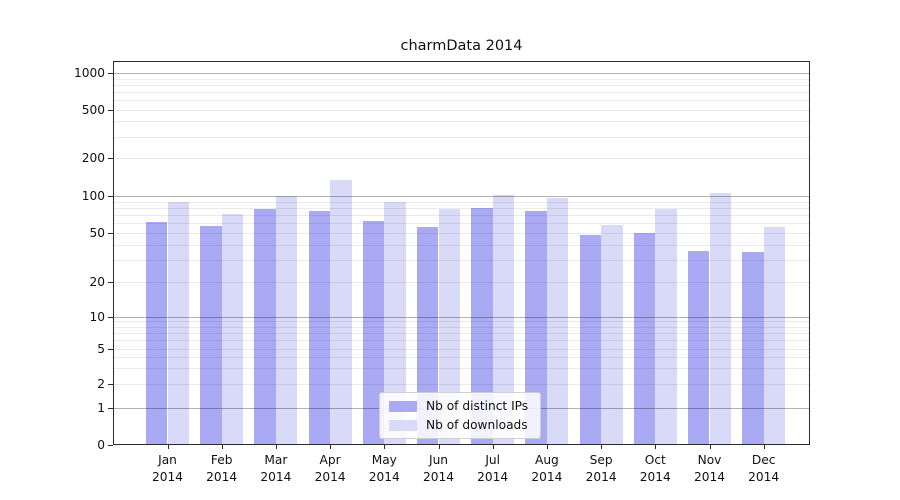 The height and width of the screenshot is (500, 900). Describe the element at coordinates (101, 407) in the screenshot. I see `y-tick-label-1: 1` at that location.